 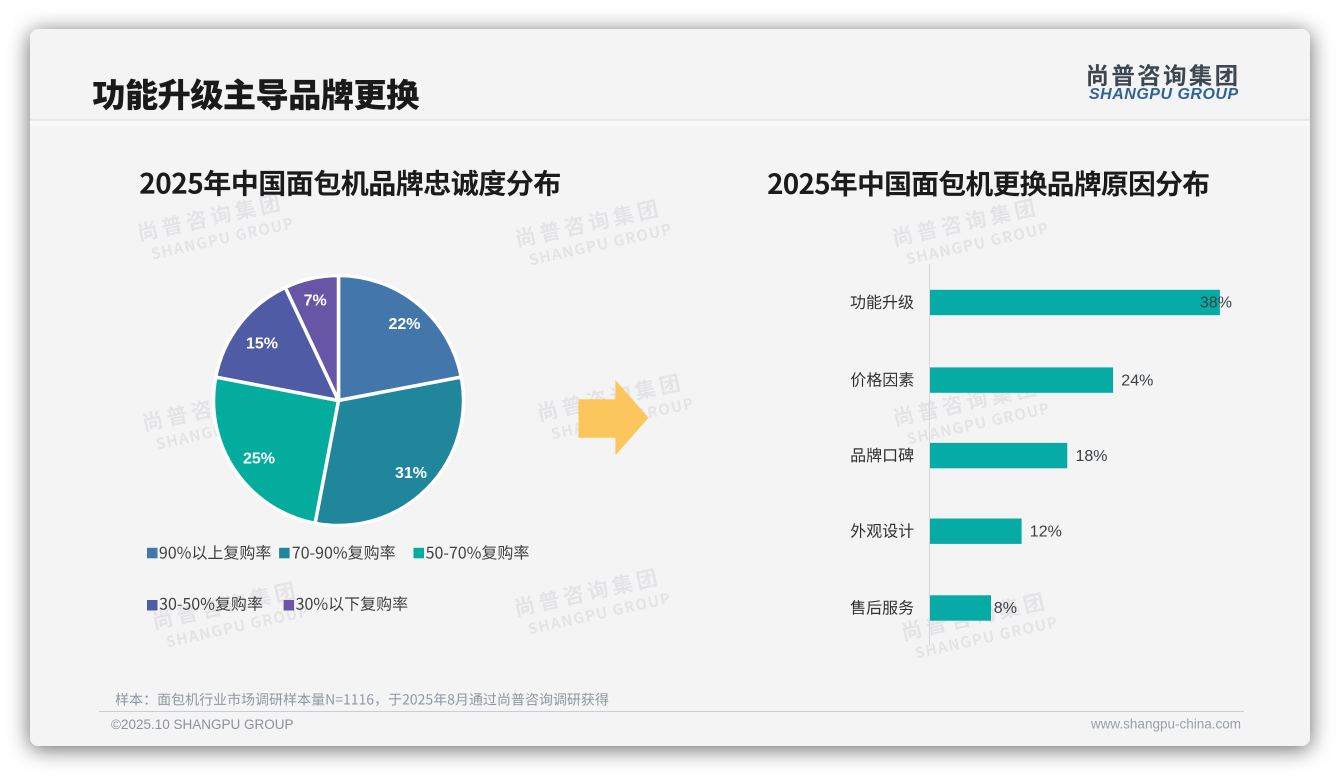 I want to click on svg-text: SHANGPU GROUP, so click(x=1164, y=94).